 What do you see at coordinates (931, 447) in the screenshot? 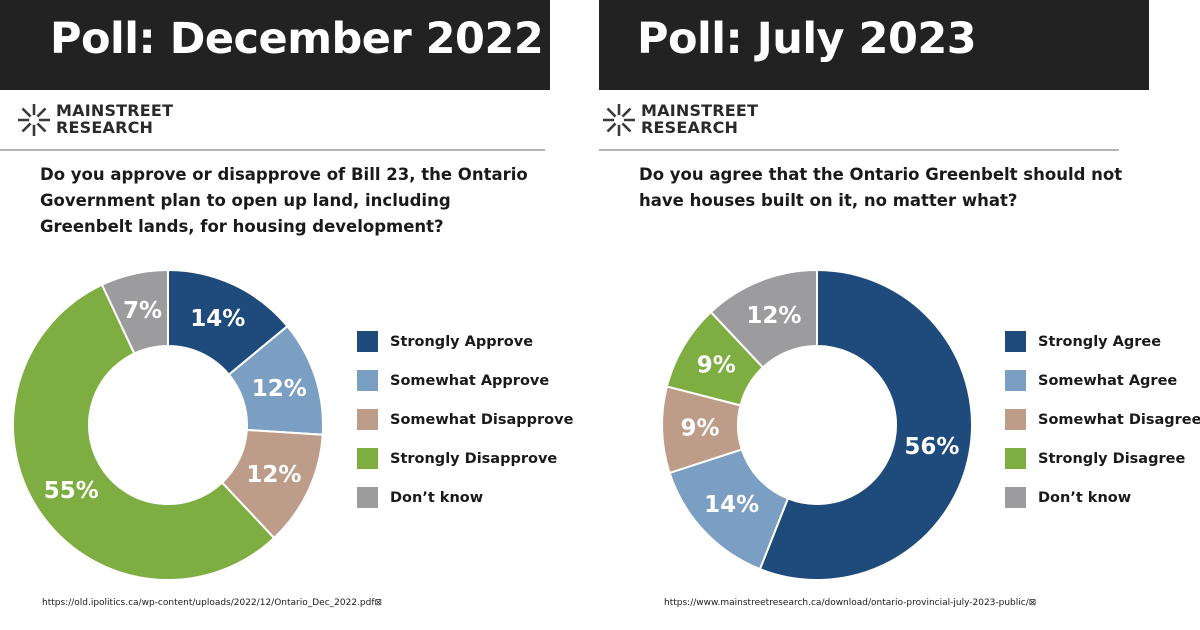
I see `slice-label-strongly-agree: 56%` at bounding box center [931, 447].